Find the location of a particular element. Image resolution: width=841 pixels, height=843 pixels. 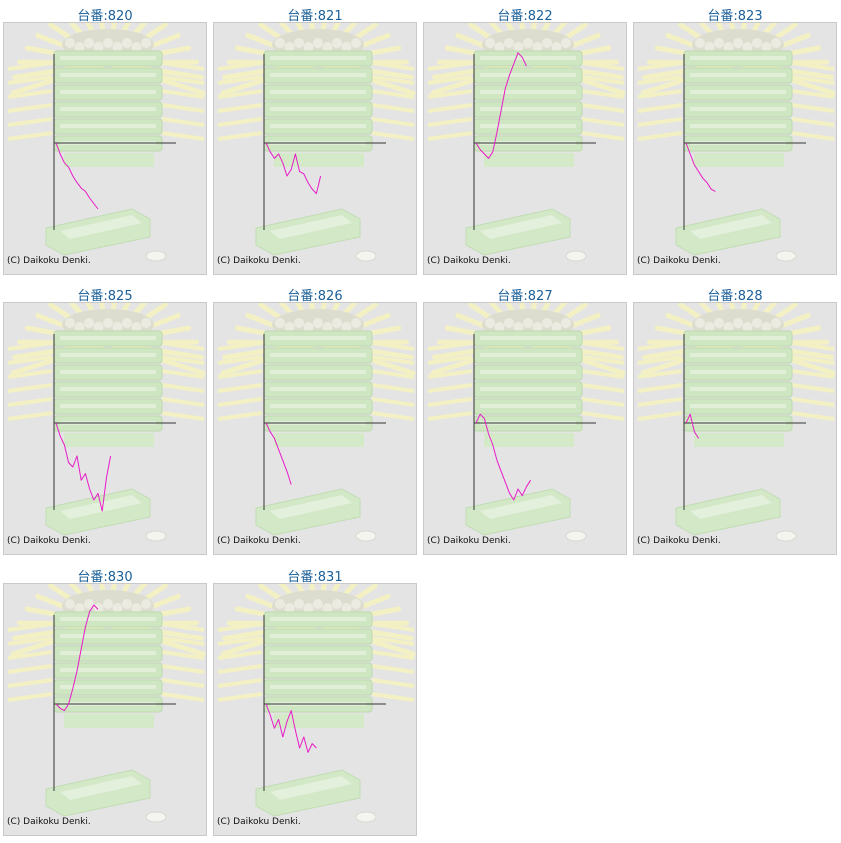

machine-number-link: 台番:825 is located at coordinates (105, 296).